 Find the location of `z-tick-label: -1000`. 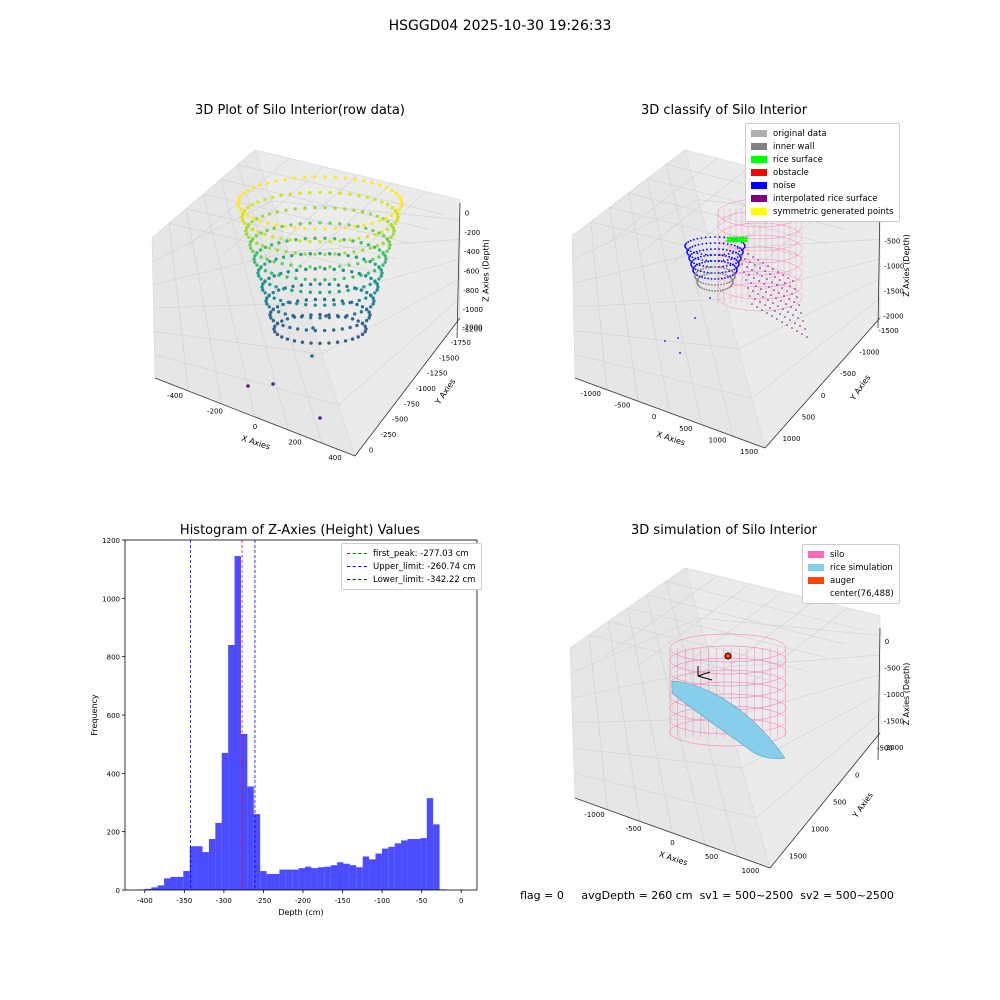

z-tick-label: -1000 is located at coordinates (894, 695).